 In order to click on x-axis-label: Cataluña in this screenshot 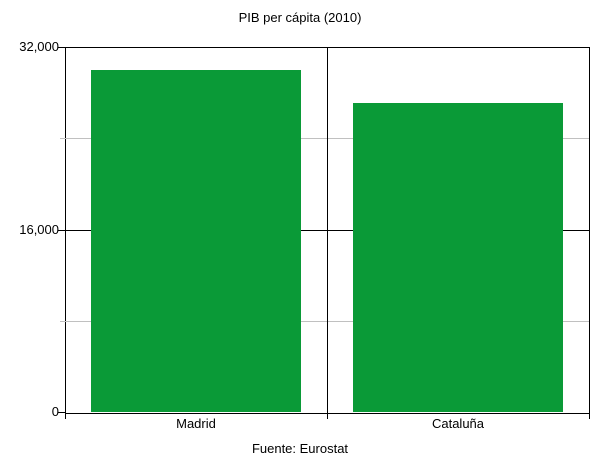, I will do `click(458, 423)`.